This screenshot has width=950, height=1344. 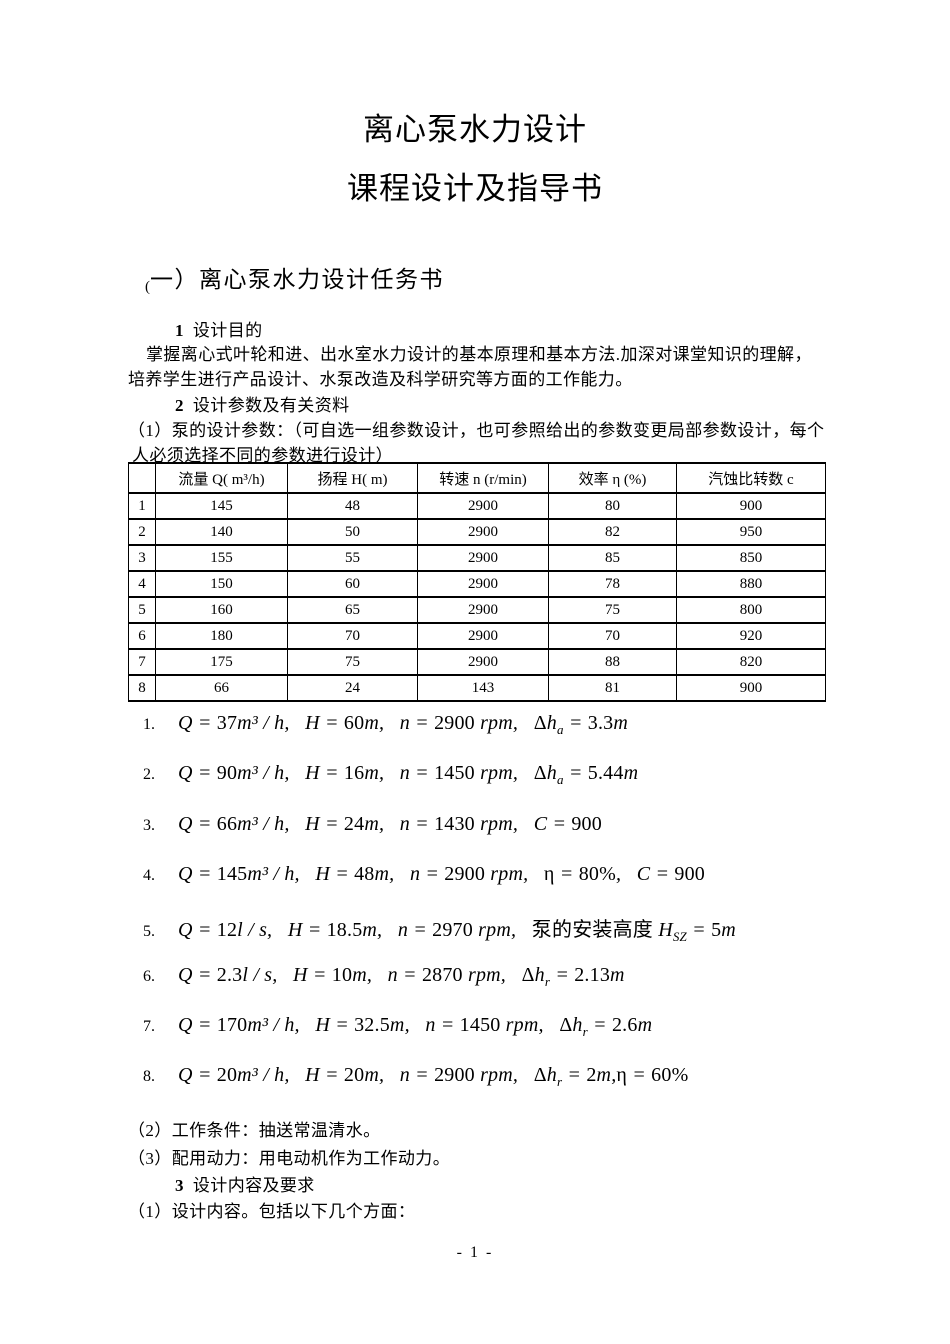 What do you see at coordinates (751, 532) in the screenshot?
I see `table-cell: 950` at bounding box center [751, 532].